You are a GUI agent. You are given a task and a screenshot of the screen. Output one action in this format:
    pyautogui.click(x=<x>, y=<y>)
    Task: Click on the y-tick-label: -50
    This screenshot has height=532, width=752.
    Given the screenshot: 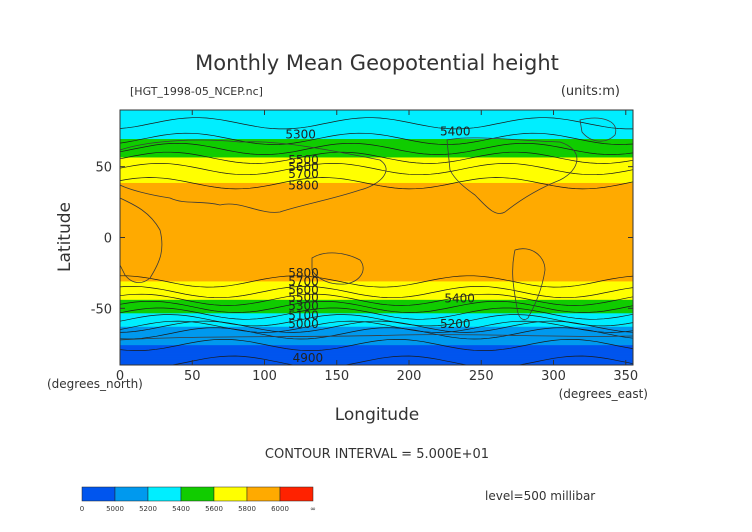 What is the action you would take?
    pyautogui.click(x=101, y=309)
    